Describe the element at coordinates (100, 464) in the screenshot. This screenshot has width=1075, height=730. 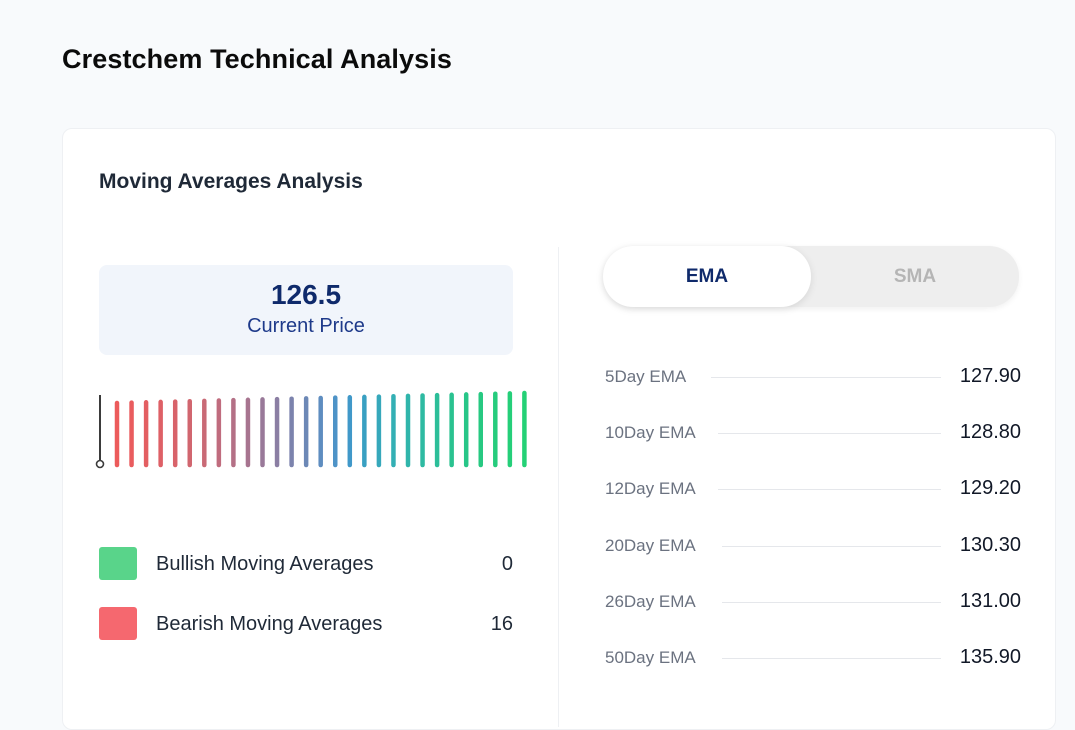
I see `gauge-needle-knob` at that location.